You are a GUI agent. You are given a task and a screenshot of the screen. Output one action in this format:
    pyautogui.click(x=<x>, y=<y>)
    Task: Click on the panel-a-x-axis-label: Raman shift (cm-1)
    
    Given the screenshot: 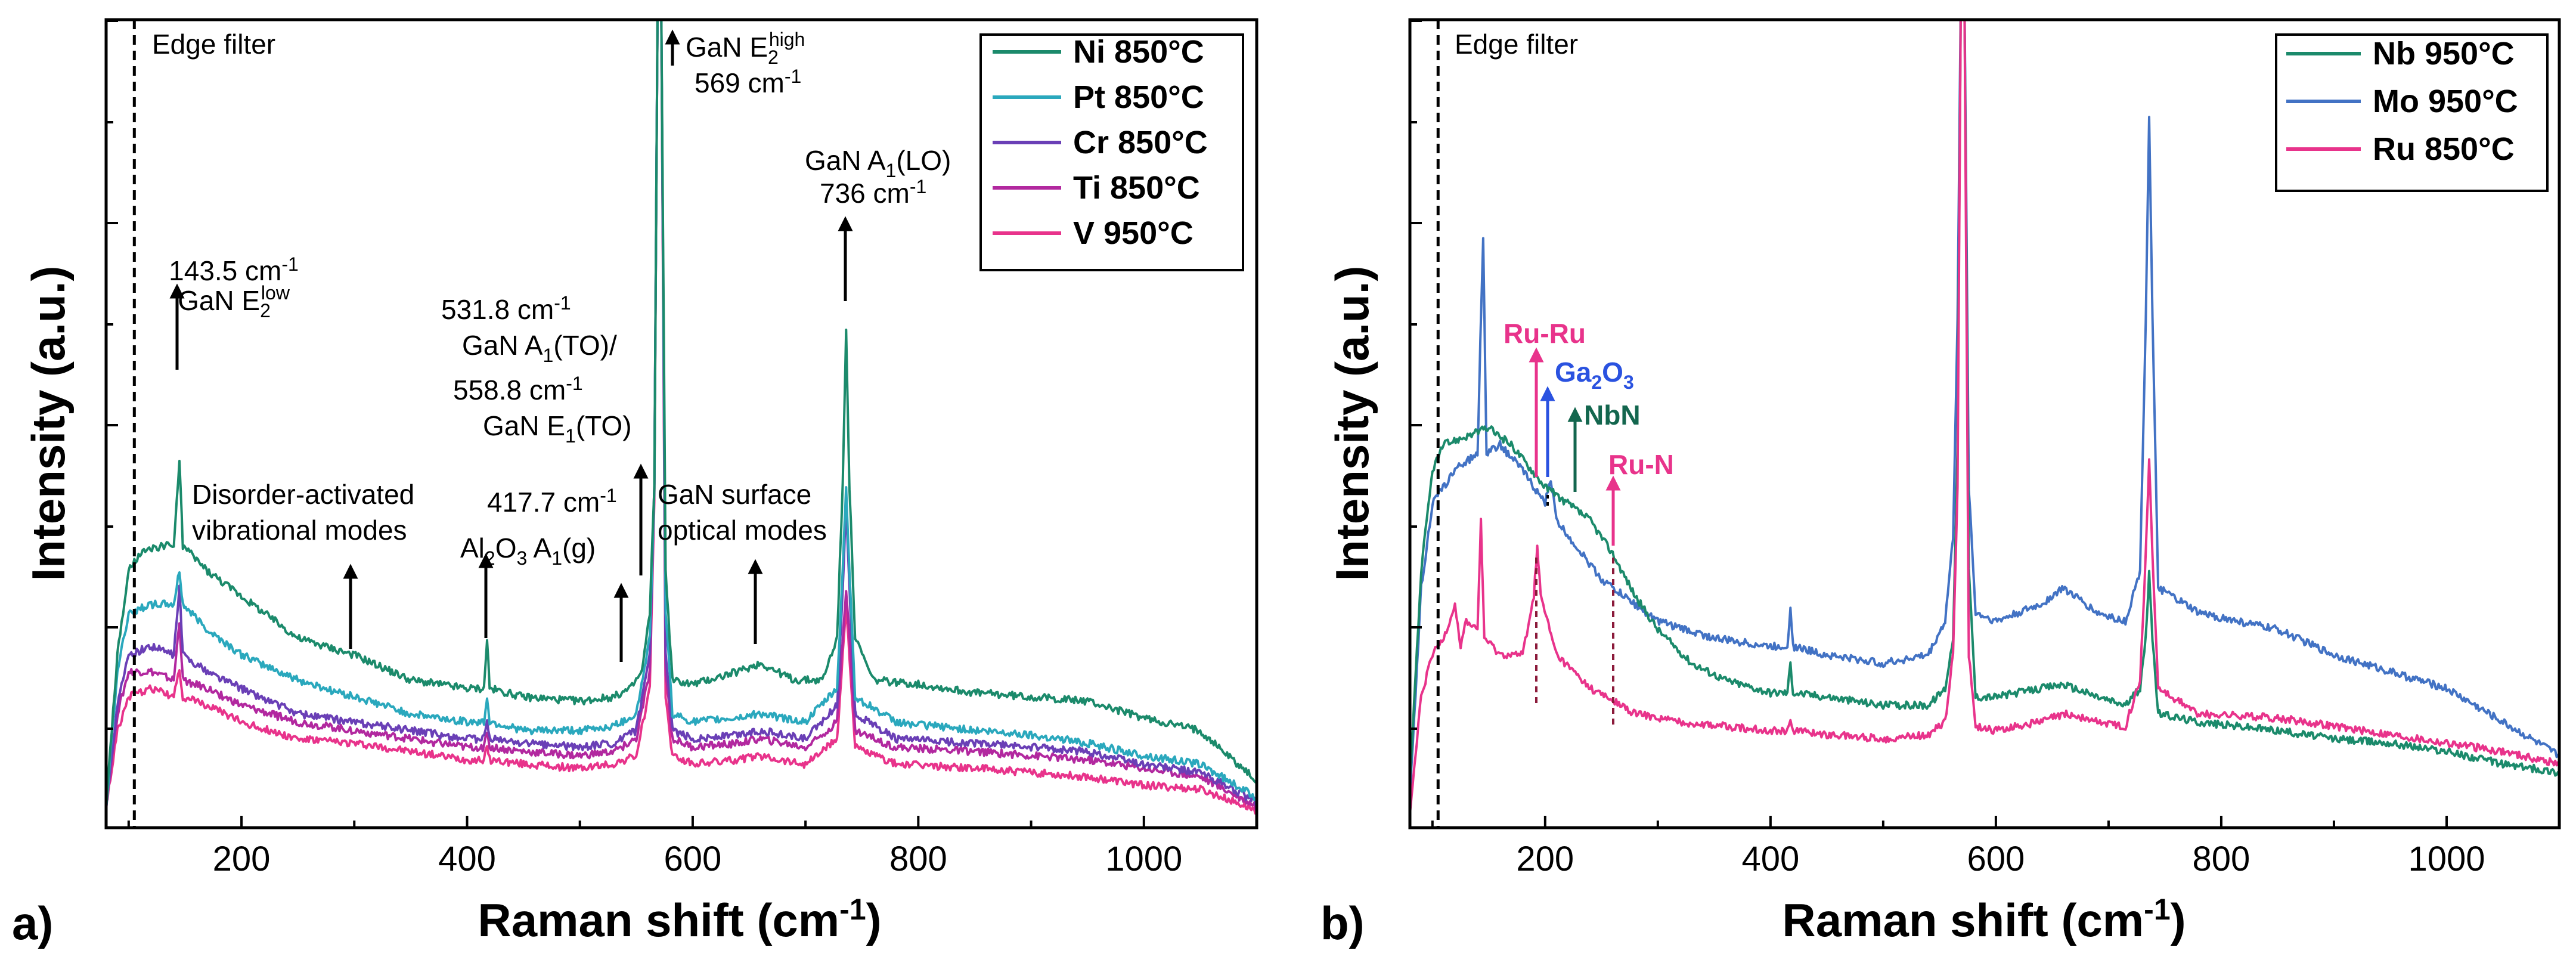 What is the action you would take?
    pyautogui.click(x=679, y=919)
    